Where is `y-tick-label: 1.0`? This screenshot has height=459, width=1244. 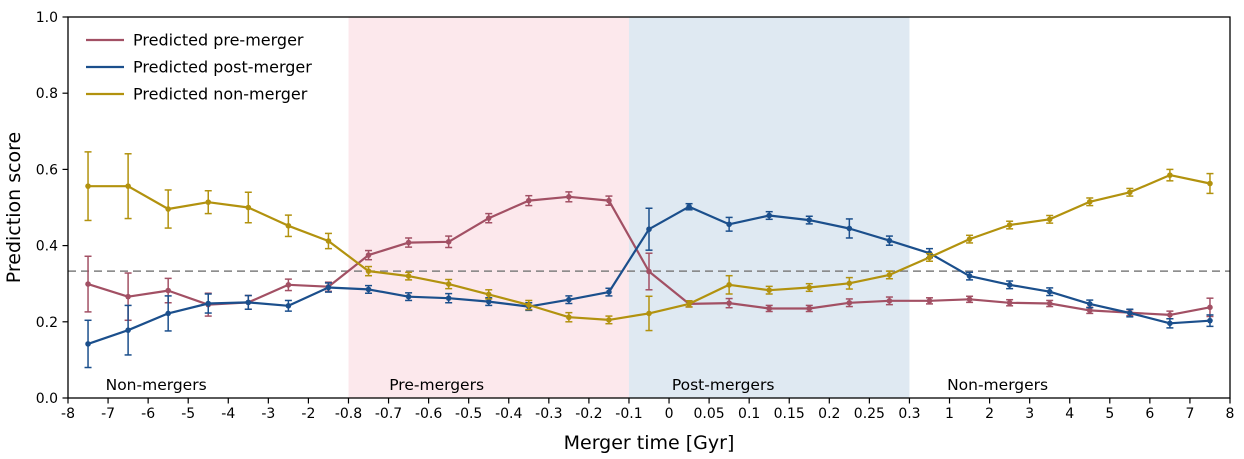
y-tick-label: 1.0 is located at coordinates (47, 18).